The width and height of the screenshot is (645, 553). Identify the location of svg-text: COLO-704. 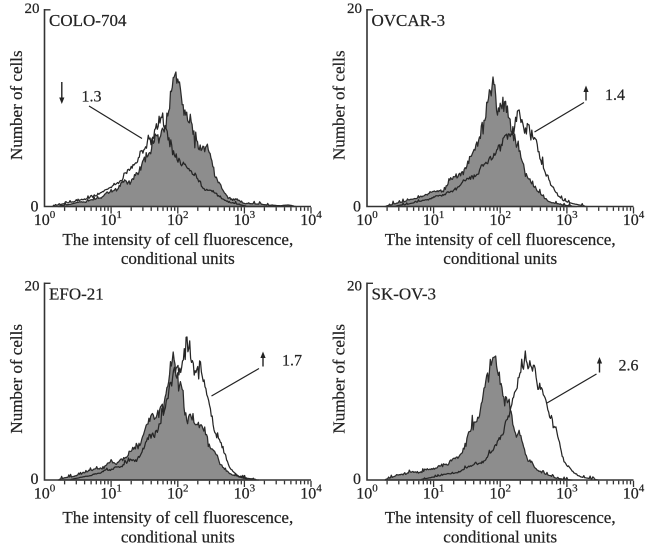
(88, 20).